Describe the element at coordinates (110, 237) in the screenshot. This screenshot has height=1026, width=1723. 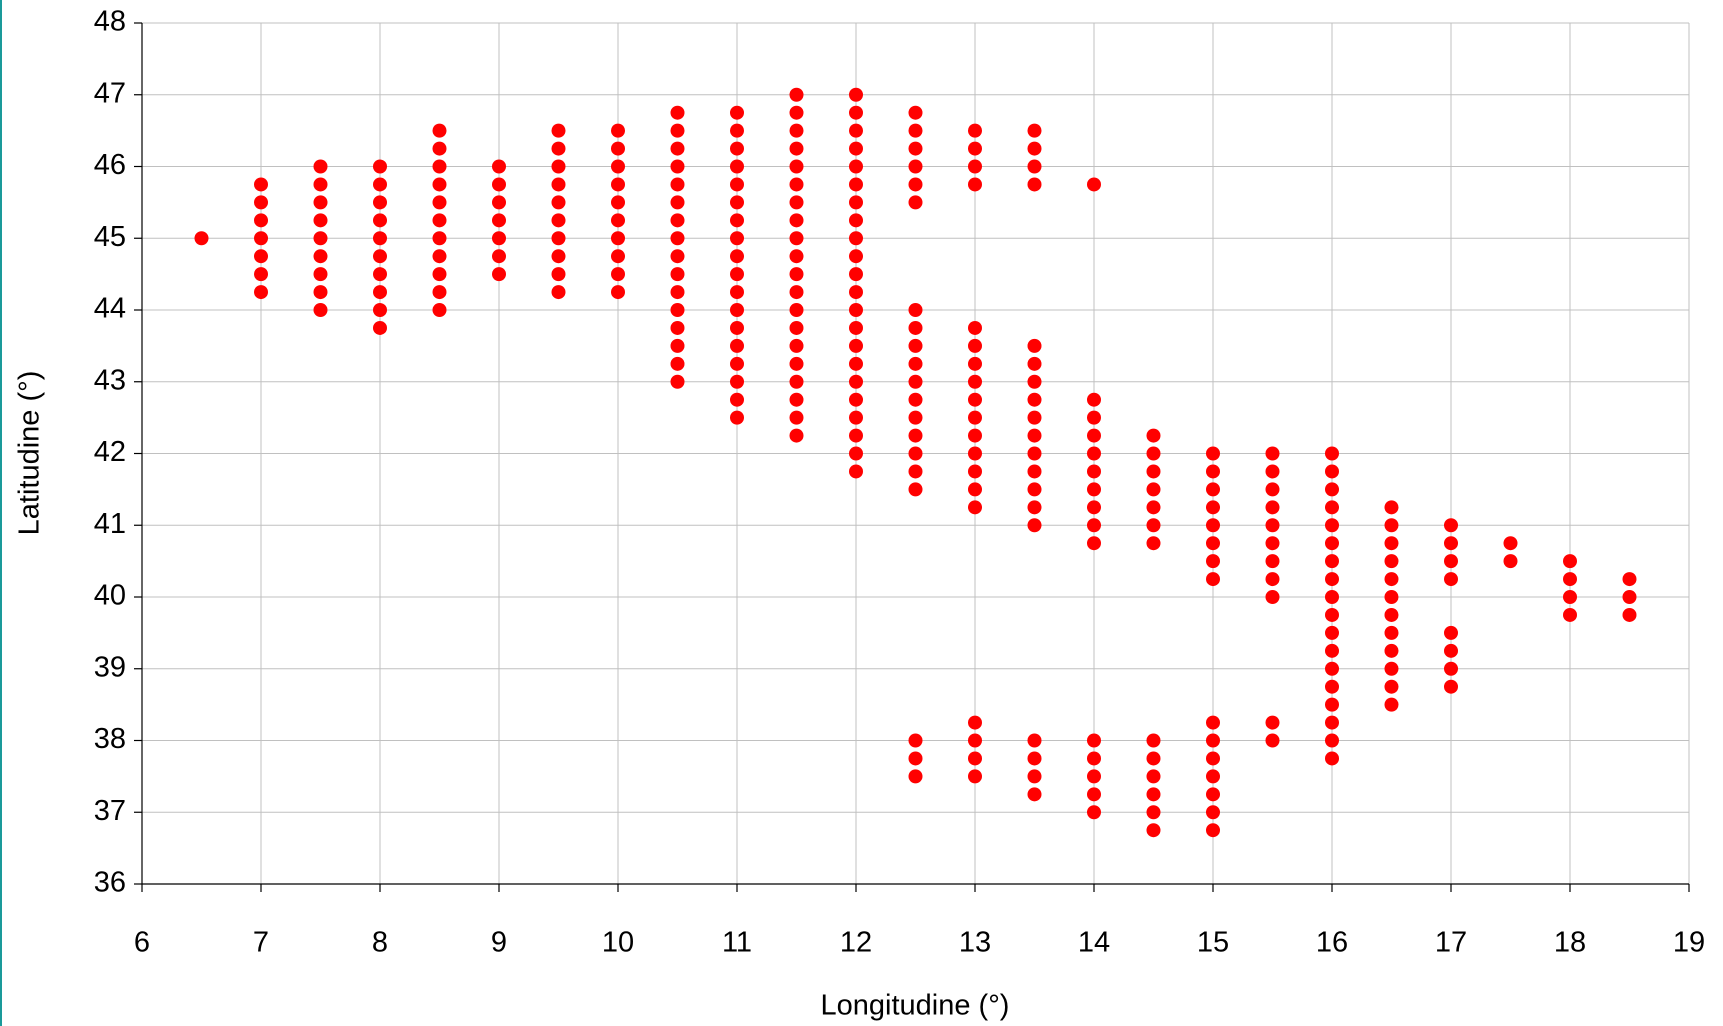
I see `y-tick-label: 45` at that location.